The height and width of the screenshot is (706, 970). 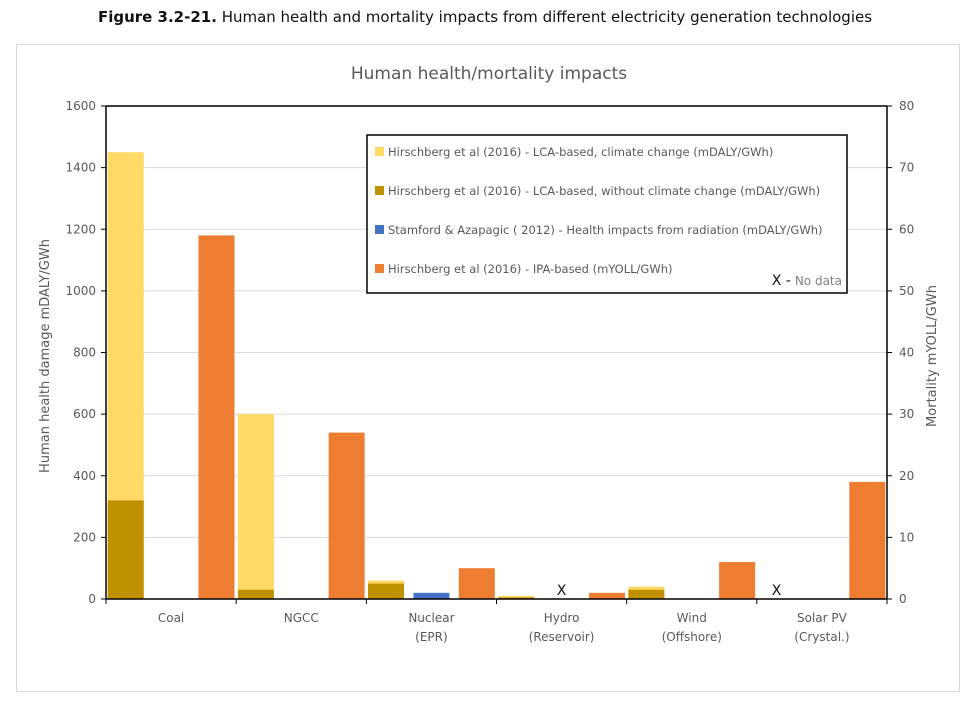 I want to click on x-category-label: NGCC, so click(x=301, y=618).